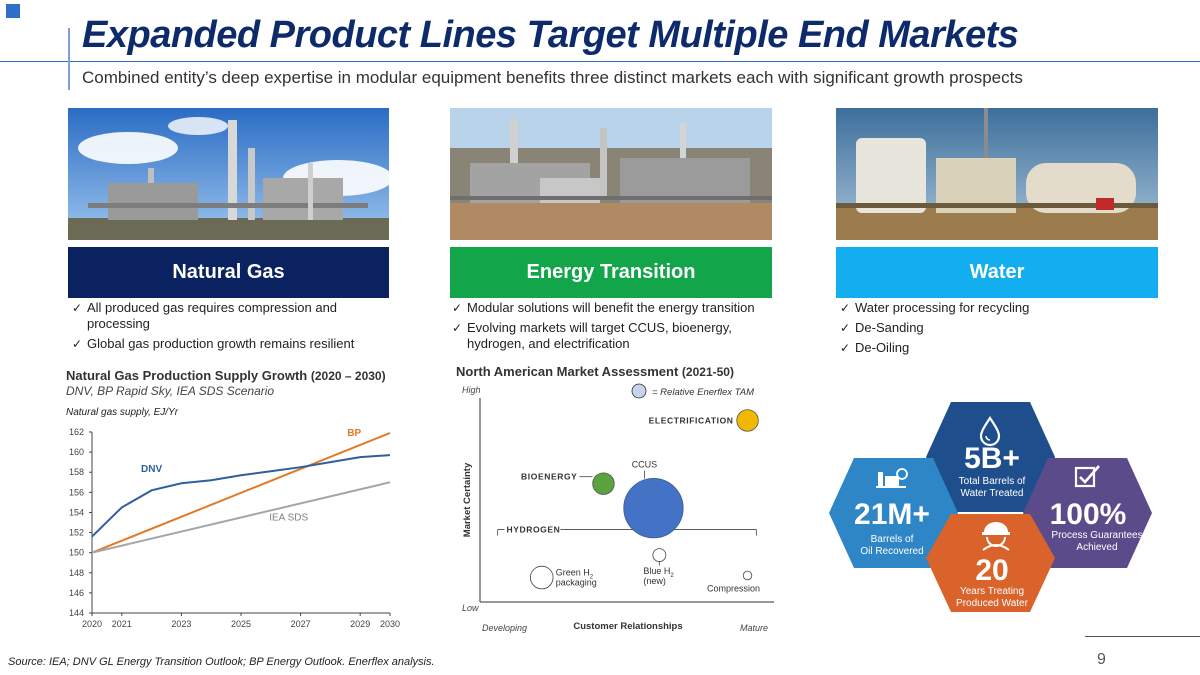  I want to click on stat-hex-guarantees, so click(1087, 513).